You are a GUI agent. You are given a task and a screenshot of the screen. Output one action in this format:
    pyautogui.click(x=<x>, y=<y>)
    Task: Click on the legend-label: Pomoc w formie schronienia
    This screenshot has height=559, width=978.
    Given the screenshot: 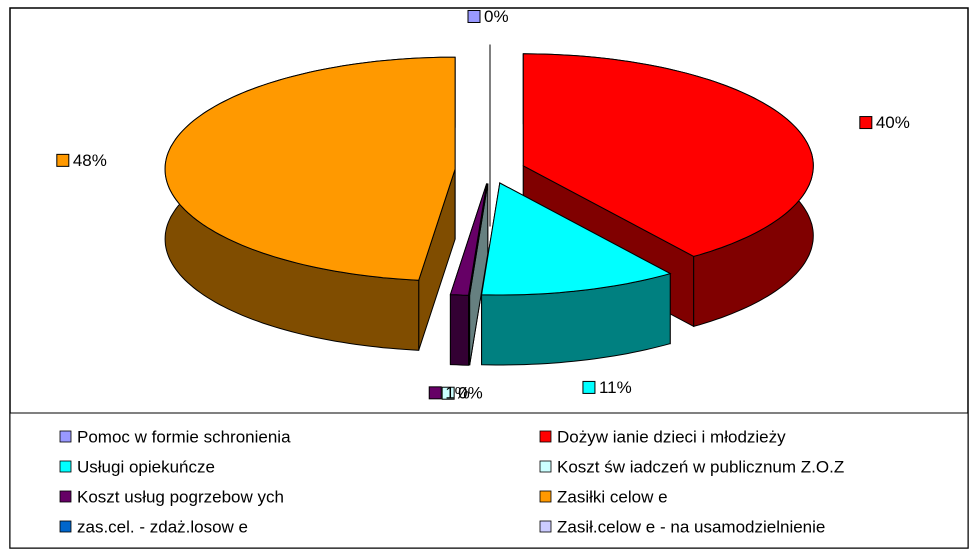 What is the action you would take?
    pyautogui.click(x=184, y=436)
    